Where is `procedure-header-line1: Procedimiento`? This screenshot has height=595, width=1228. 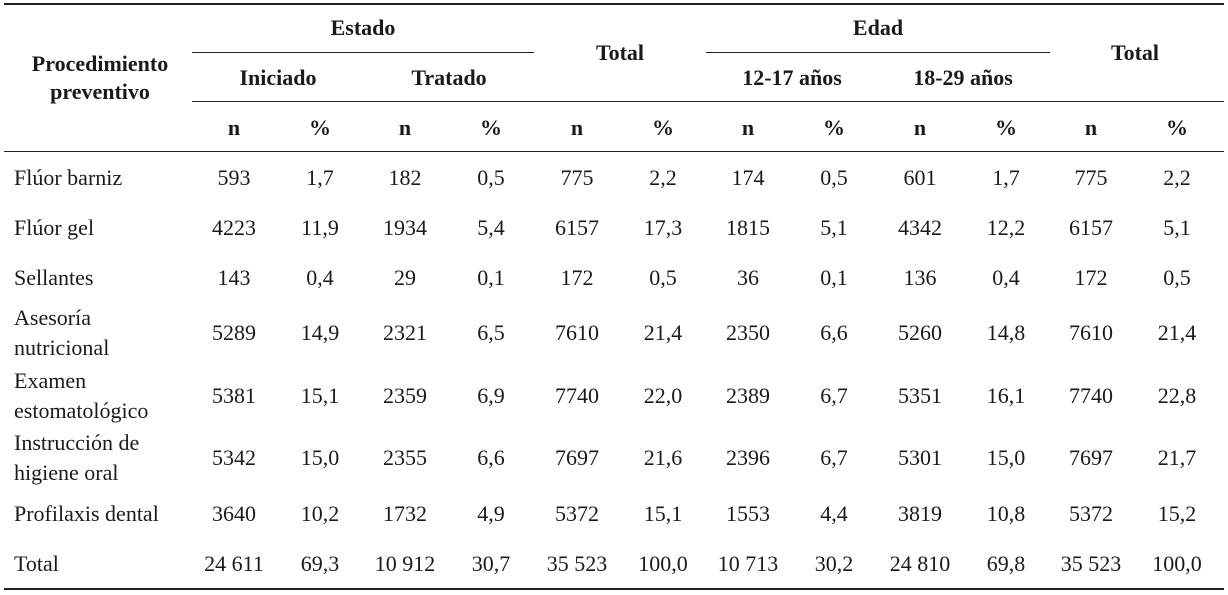 procedure-header-line1: Procedimiento is located at coordinates (100, 63).